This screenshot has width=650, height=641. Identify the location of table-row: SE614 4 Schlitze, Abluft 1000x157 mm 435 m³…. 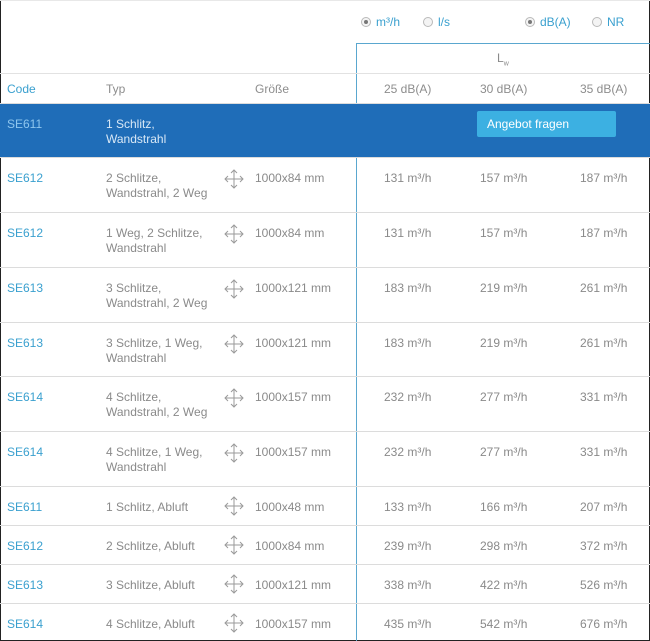
(325, 622).